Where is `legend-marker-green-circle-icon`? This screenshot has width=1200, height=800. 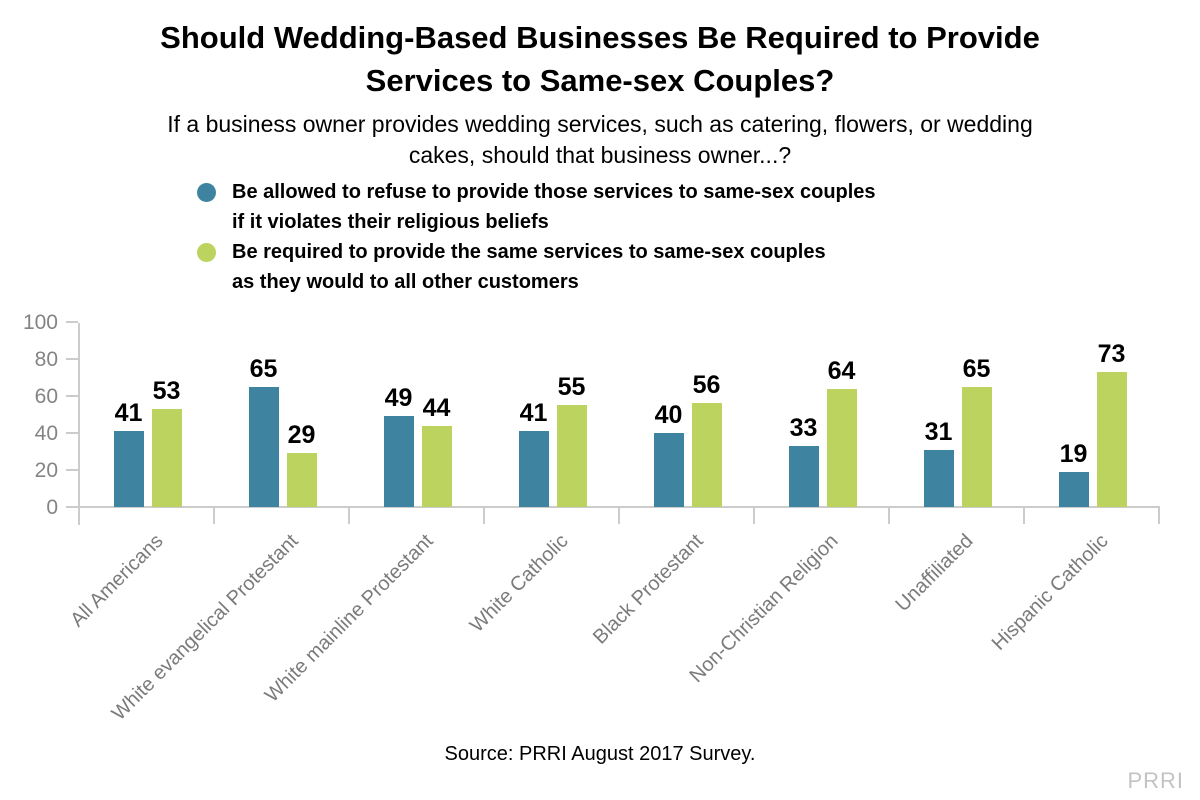 legend-marker-green-circle-icon is located at coordinates (206, 252).